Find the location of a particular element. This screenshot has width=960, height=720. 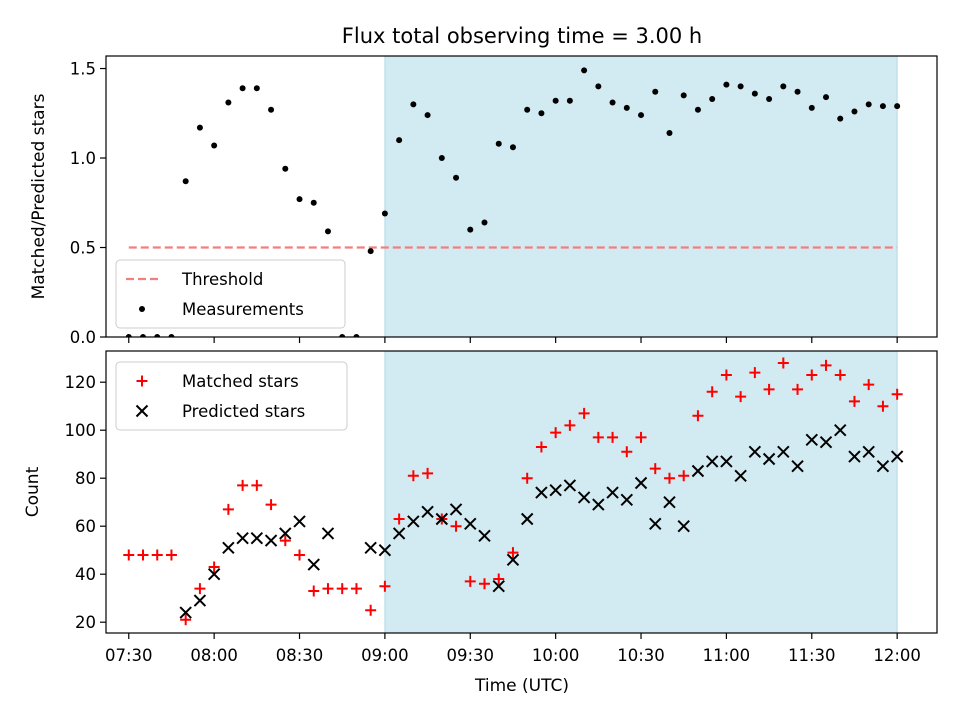

legend-top: Threshold Measurements is located at coordinates (230, 294).